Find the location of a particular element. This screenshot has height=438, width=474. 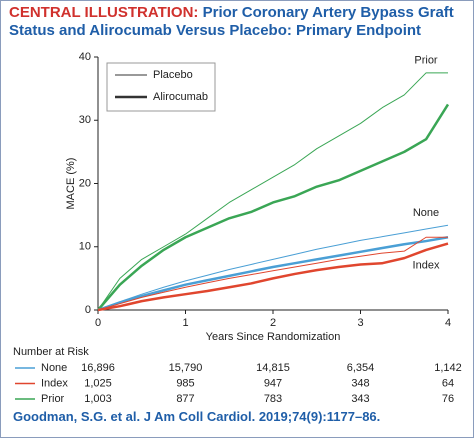

legend-label: Alirocumab is located at coordinates (180, 97).